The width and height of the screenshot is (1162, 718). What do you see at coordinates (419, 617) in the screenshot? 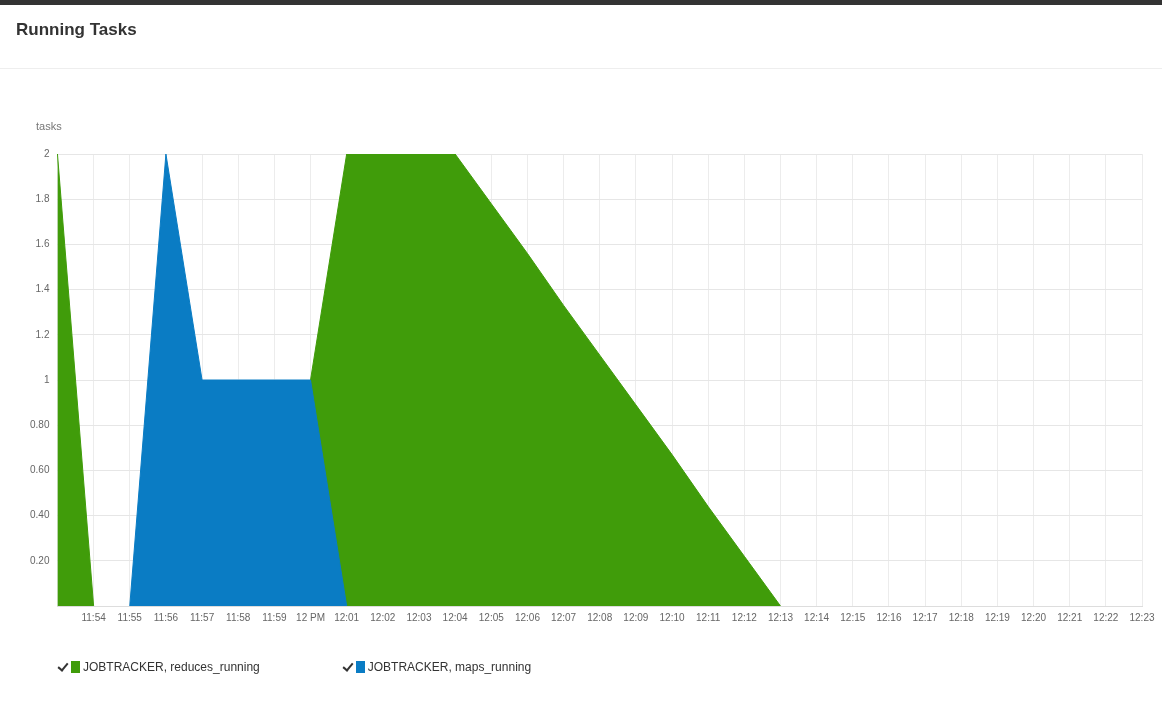
I see `x-tick-label: 12:03` at bounding box center [419, 617].